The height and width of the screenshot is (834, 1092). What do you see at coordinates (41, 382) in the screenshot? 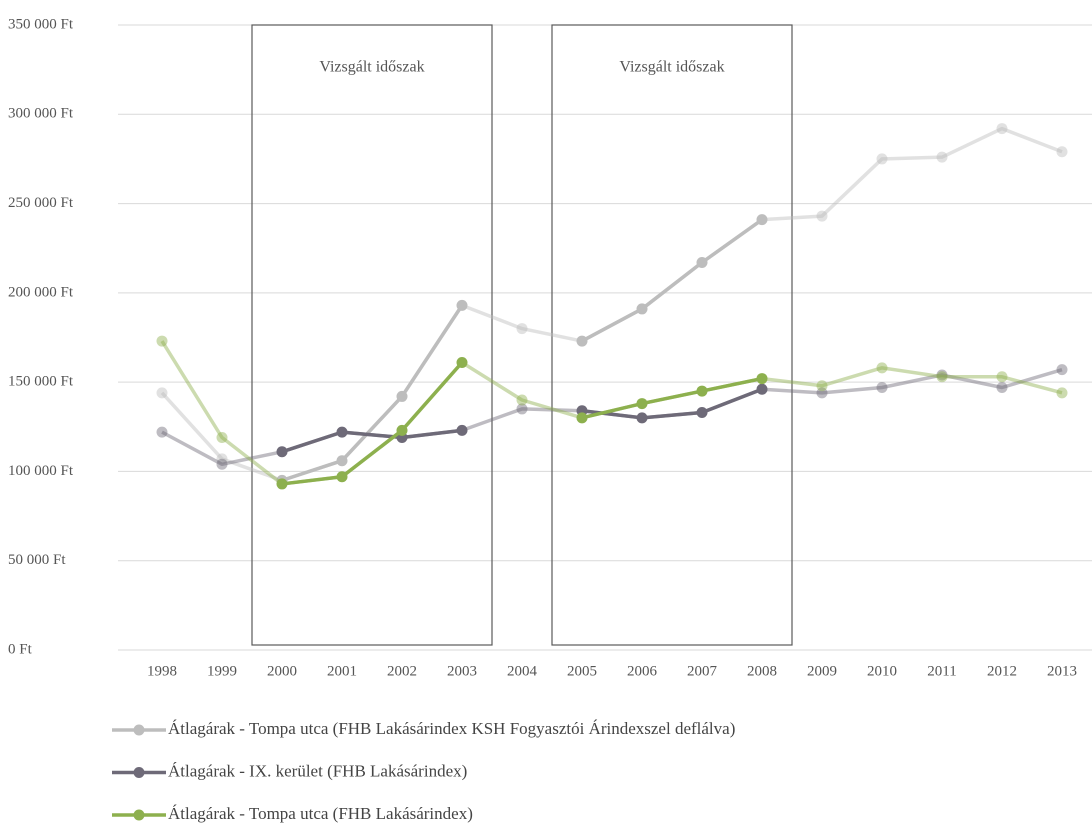
I see `y-tick-label: 150 000 Ft` at bounding box center [41, 382].